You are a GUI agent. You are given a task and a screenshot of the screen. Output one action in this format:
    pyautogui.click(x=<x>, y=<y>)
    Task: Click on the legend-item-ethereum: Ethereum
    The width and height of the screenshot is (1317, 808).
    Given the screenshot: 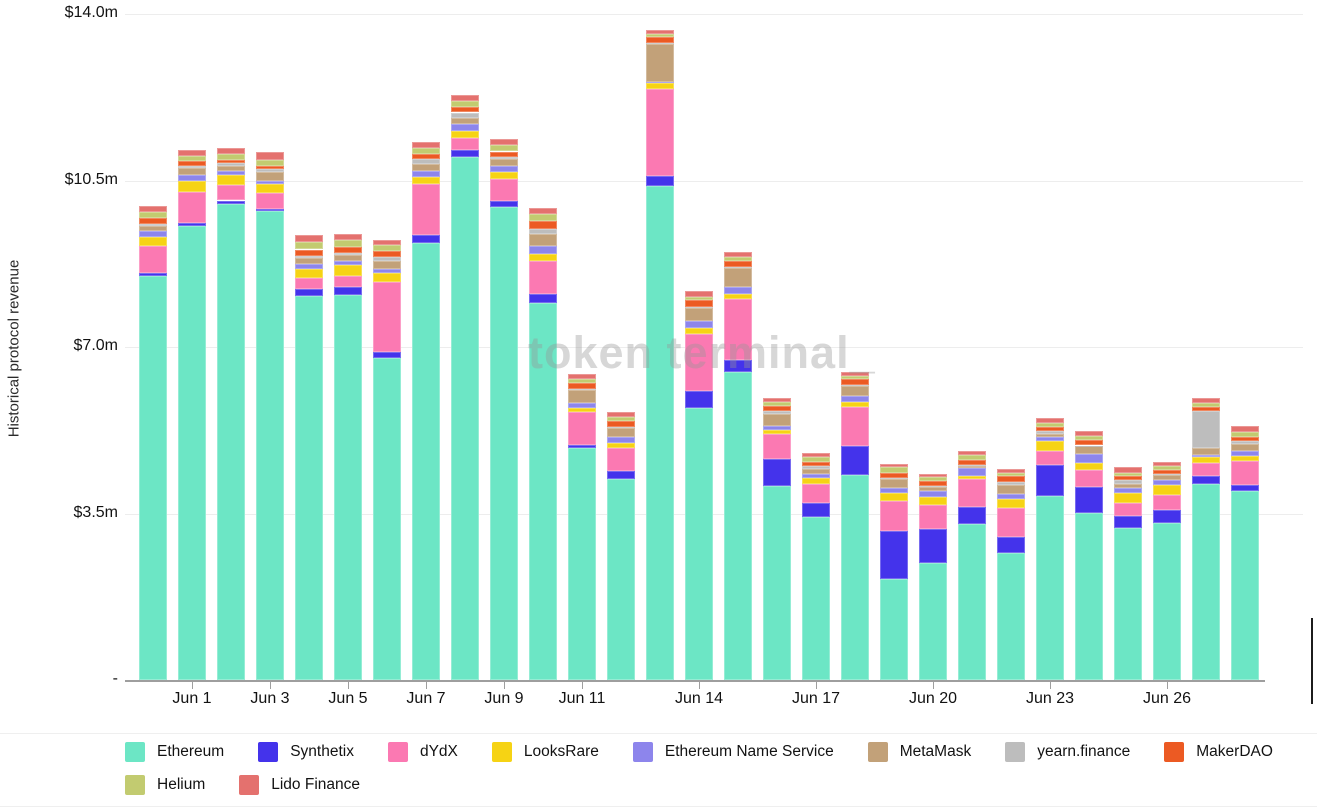 What is the action you would take?
    pyautogui.click(x=174, y=752)
    